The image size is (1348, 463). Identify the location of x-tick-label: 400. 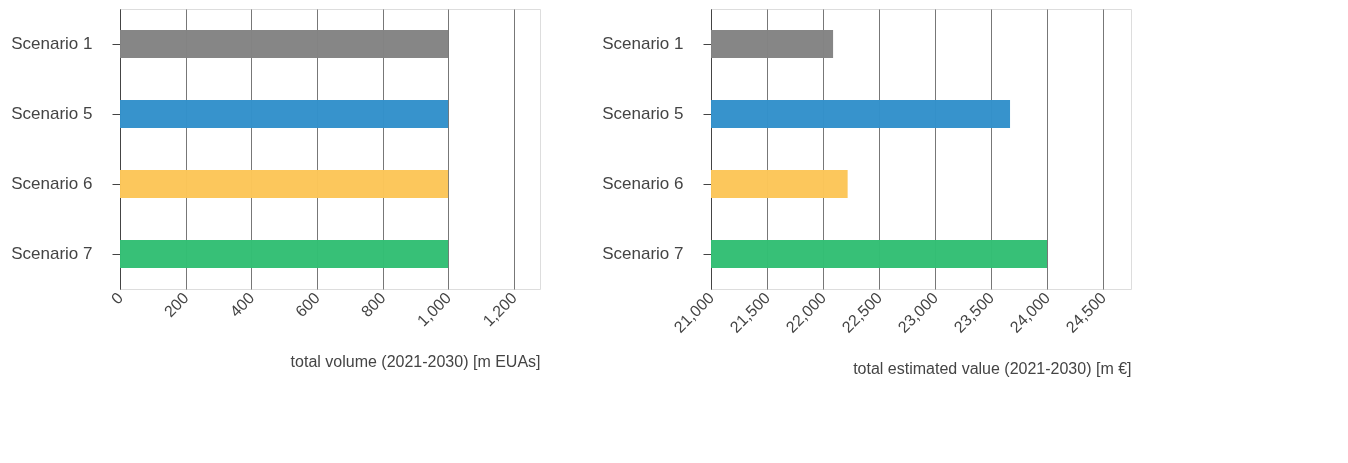
(242, 305).